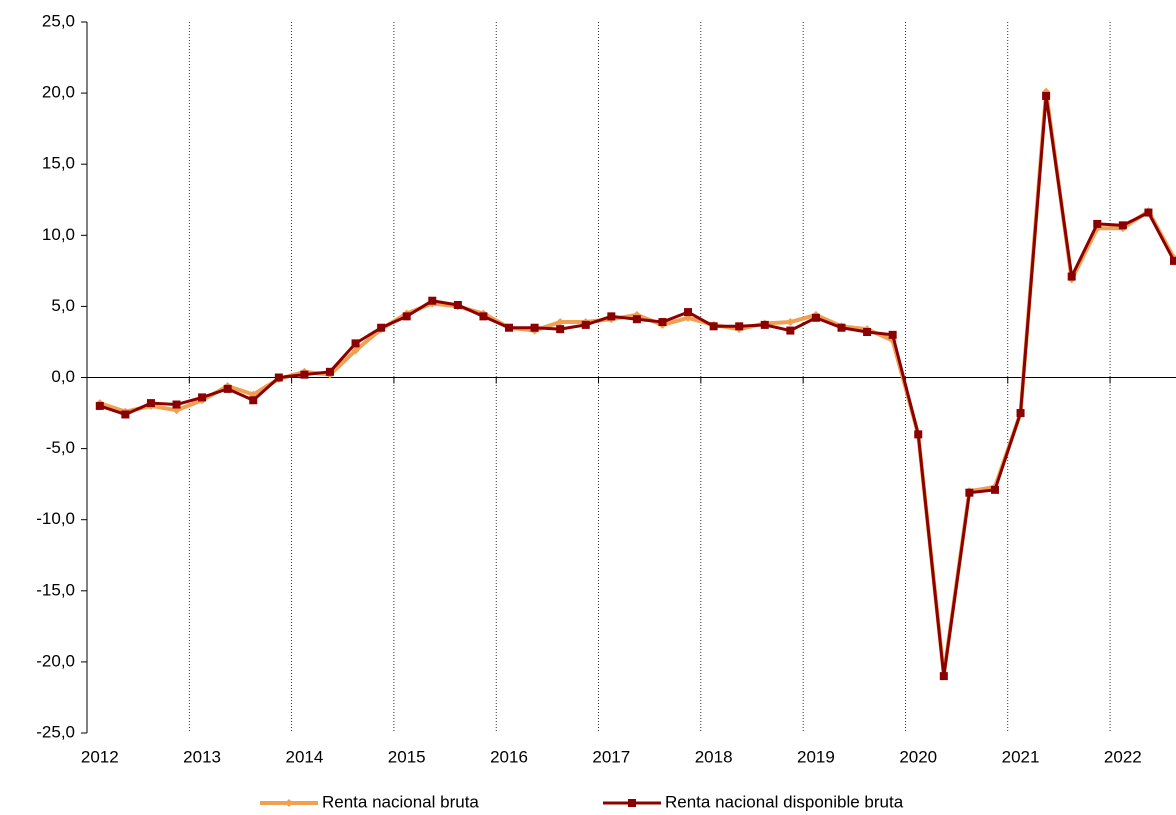 Image resolution: width=1176 pixels, height=815 pixels. I want to click on legend-item: Renta nacional disponible bruta, so click(753, 801).